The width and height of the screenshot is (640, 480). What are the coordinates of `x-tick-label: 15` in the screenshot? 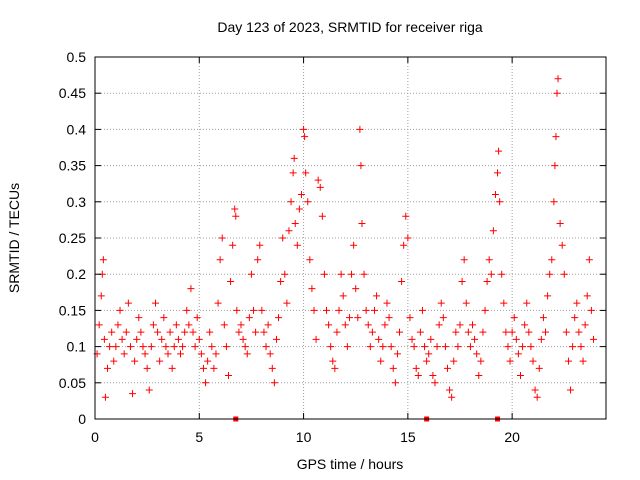 It's located at (408, 437).